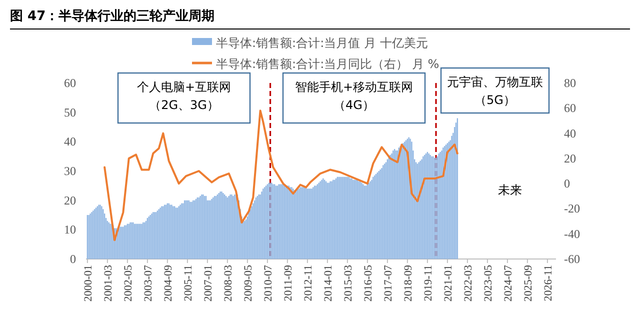  I want to click on annotation: （4G）, so click(354, 105).